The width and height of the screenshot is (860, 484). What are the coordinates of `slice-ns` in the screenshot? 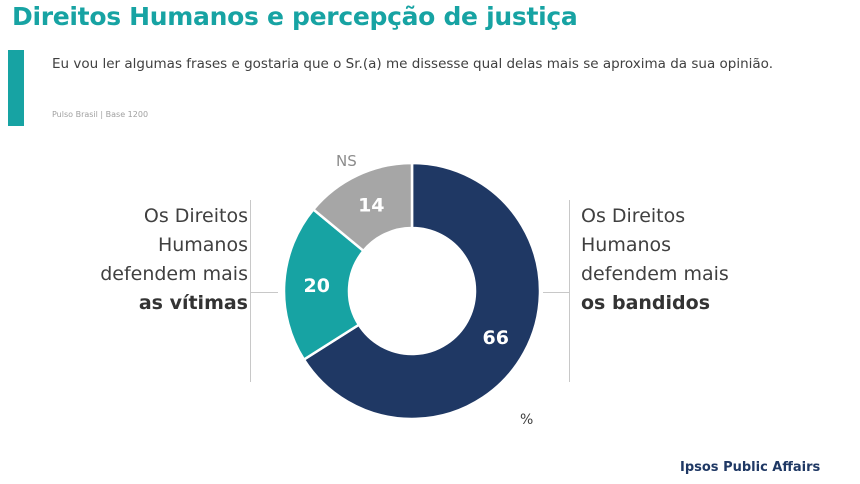 It's located at (362, 207).